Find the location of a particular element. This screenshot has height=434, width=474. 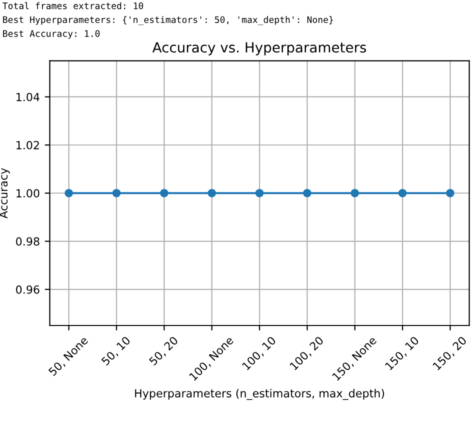

x-tick-label: 100, 10 is located at coordinates (260, 354).